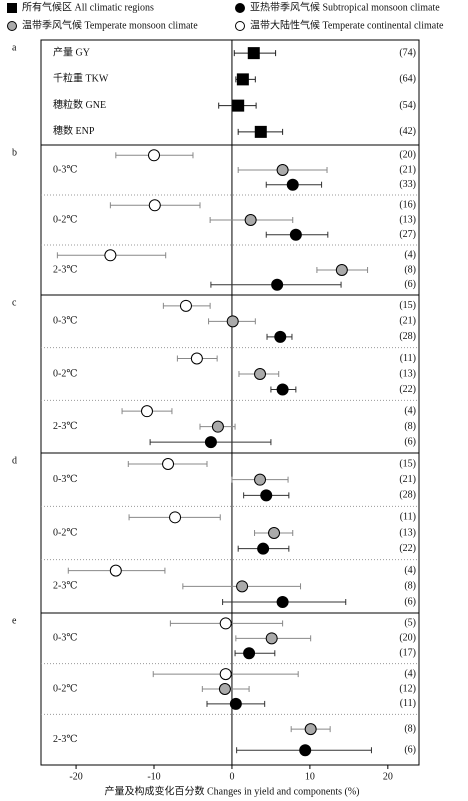 This screenshot has height=801, width=468. I want to click on sample-size: (54), so click(407, 105).